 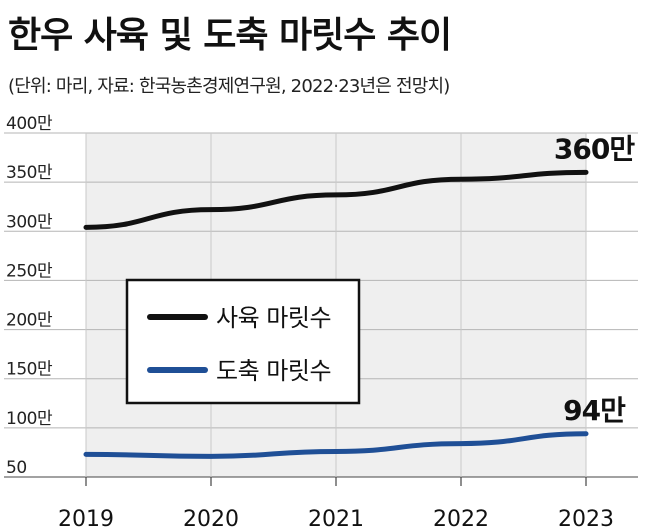 What do you see at coordinates (273, 318) in the screenshot?
I see `legend-label: 사육 마릿수` at bounding box center [273, 318].